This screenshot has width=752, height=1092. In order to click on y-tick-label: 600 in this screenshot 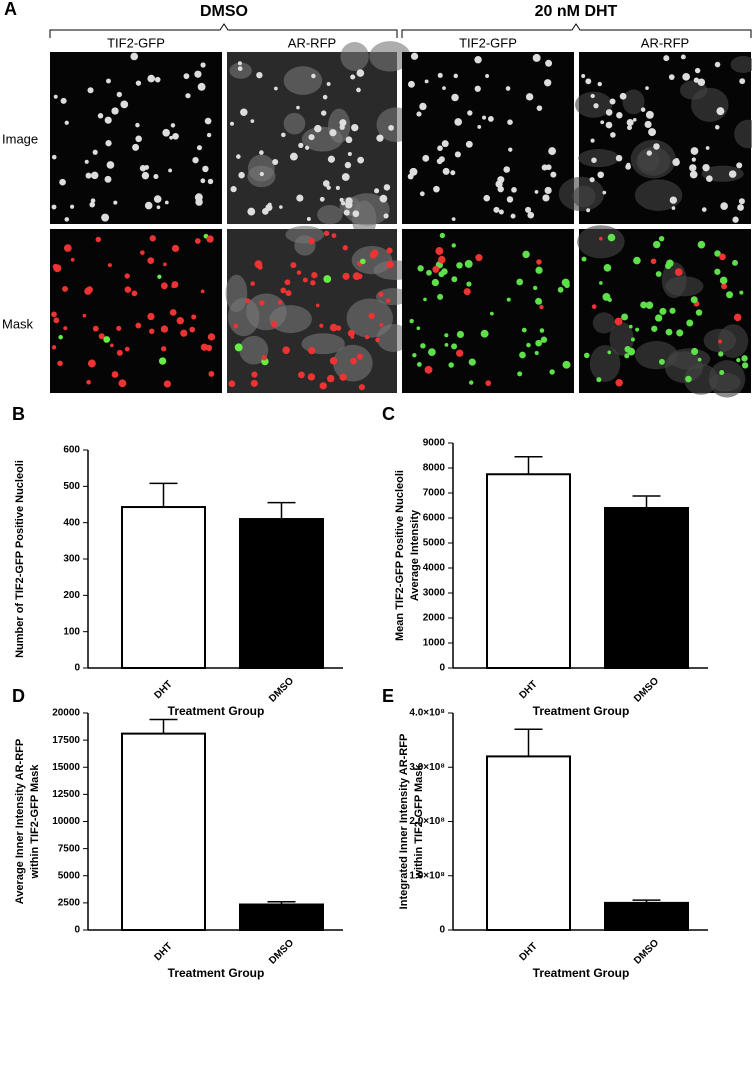, I will do `click(71, 450)`.